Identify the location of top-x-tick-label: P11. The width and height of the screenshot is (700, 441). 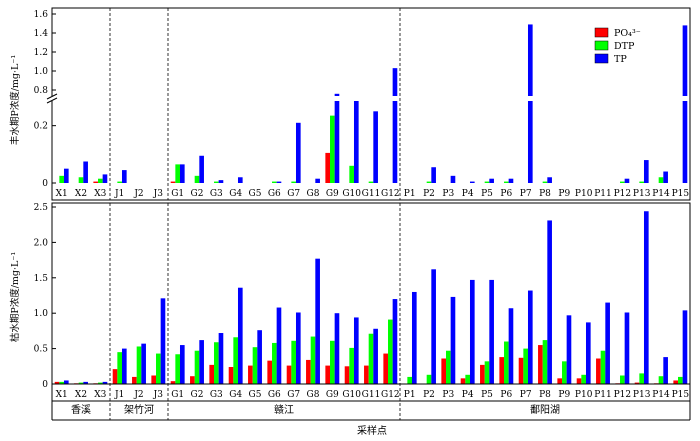
(603, 194).